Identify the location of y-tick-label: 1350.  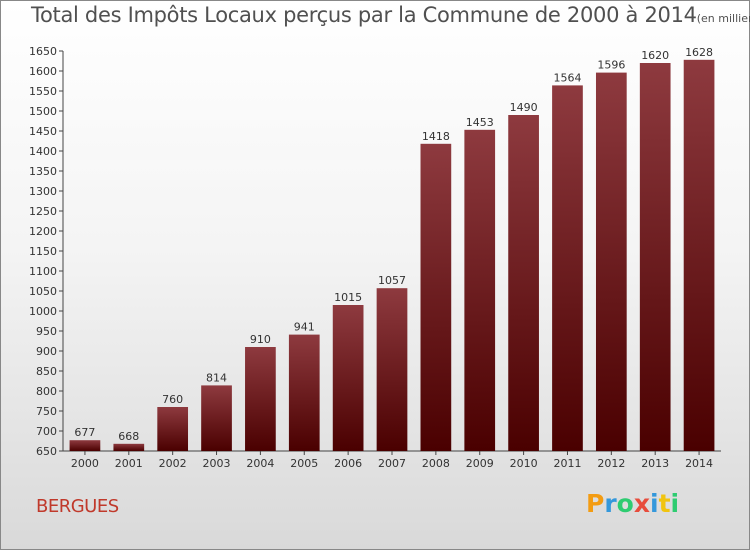
(43, 171).